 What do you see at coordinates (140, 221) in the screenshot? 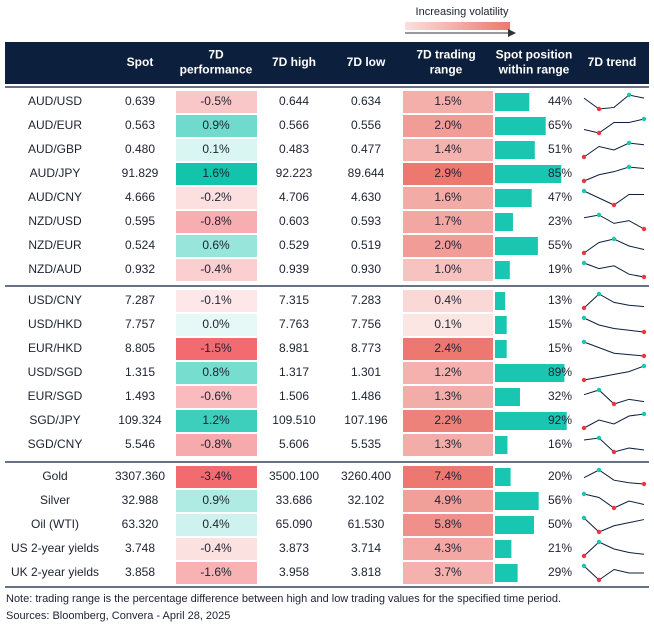
I see `spot: 0.595` at bounding box center [140, 221].